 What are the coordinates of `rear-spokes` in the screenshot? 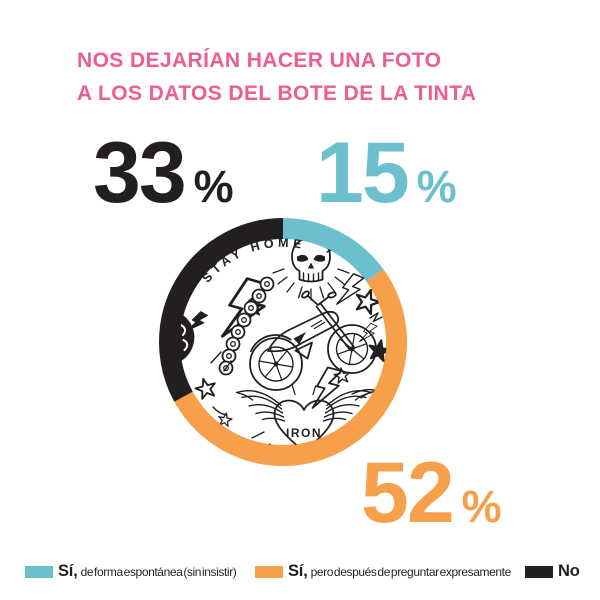 It's located at (276, 364).